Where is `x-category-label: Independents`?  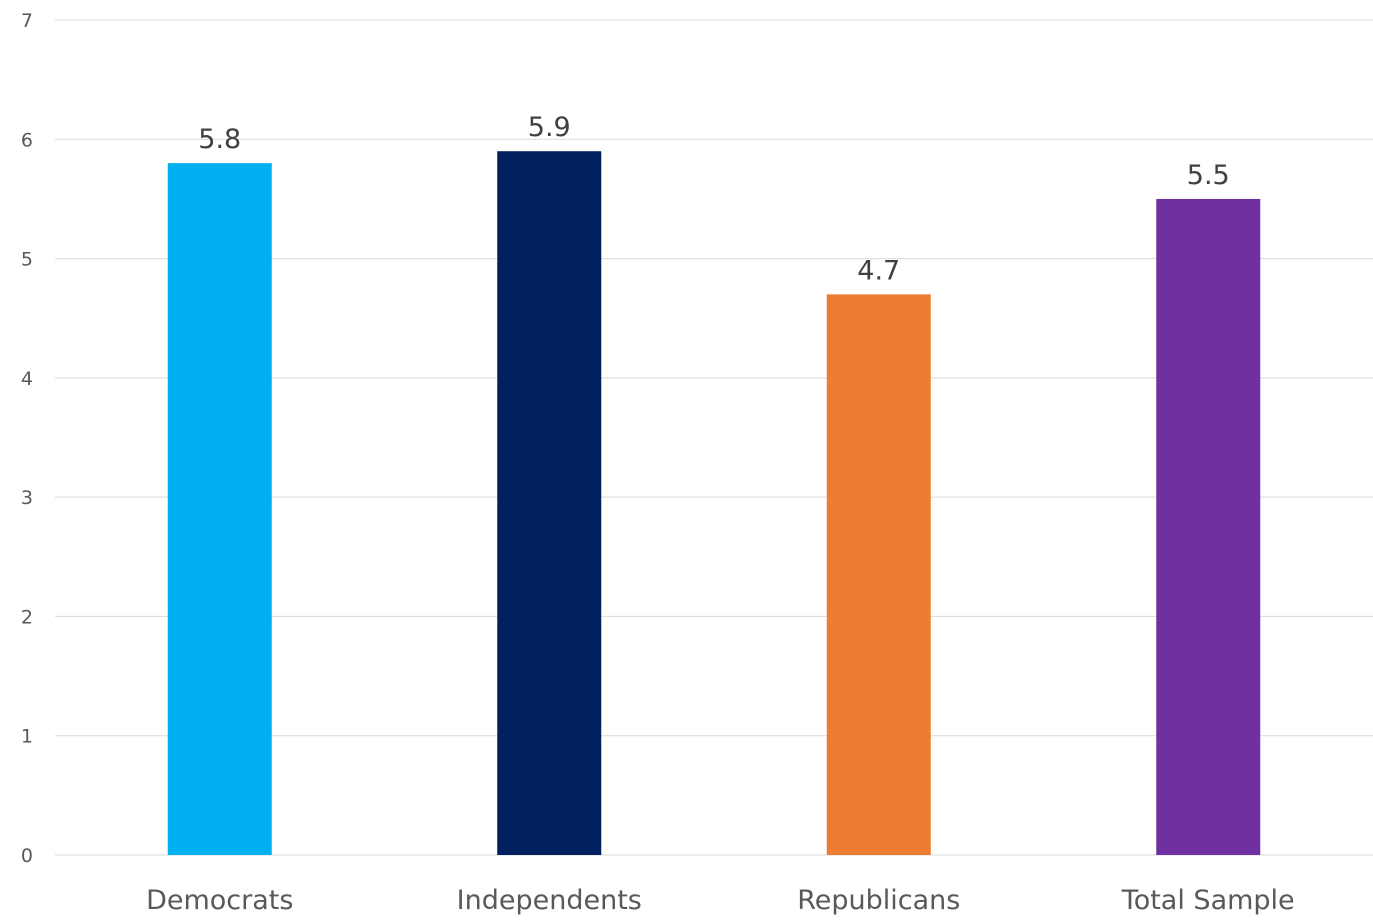
x-category-label: Independents is located at coordinates (549, 900).